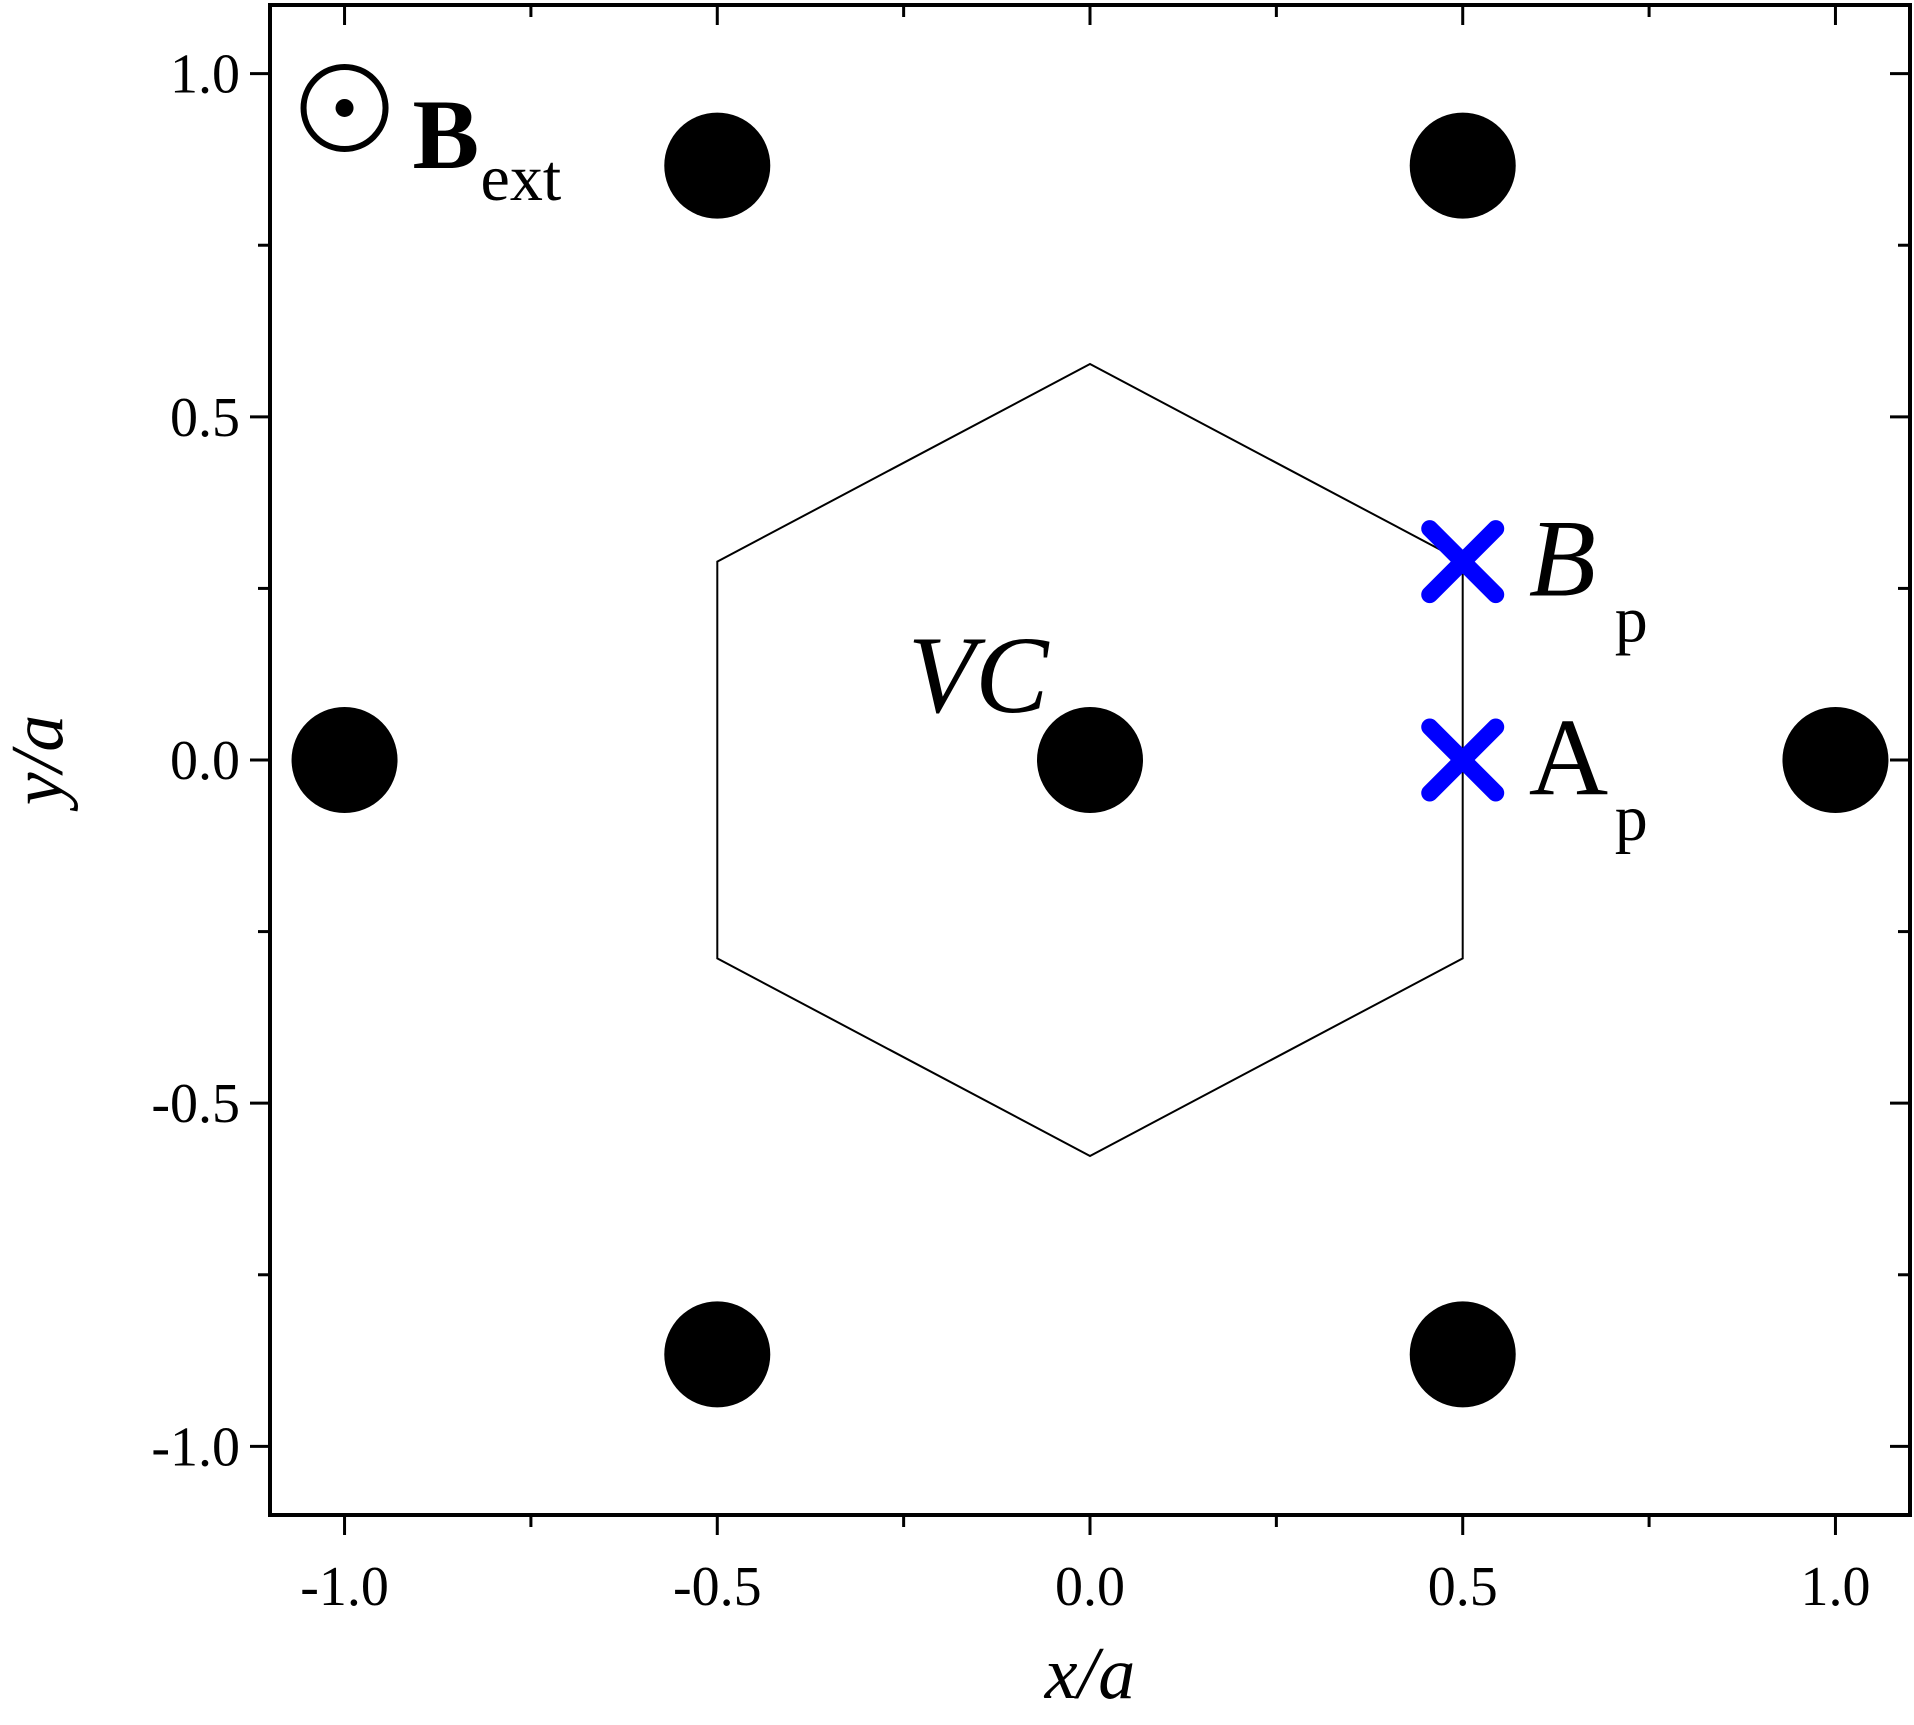 This screenshot has height=1725, width=1914. I want to click on y-tick-label: -1.0, so click(195, 1447).